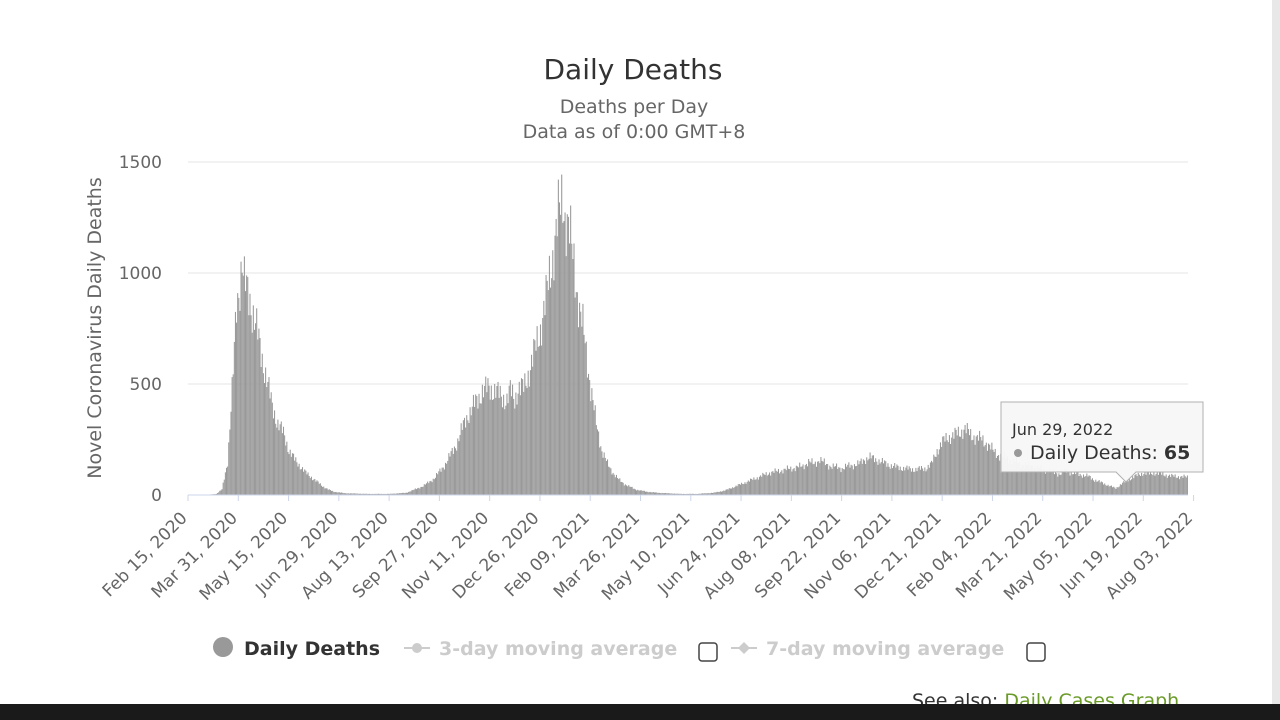  What do you see at coordinates (1092, 697) in the screenshot?
I see `daily-cases-graph-link: Daily Cases Graph` at bounding box center [1092, 697].